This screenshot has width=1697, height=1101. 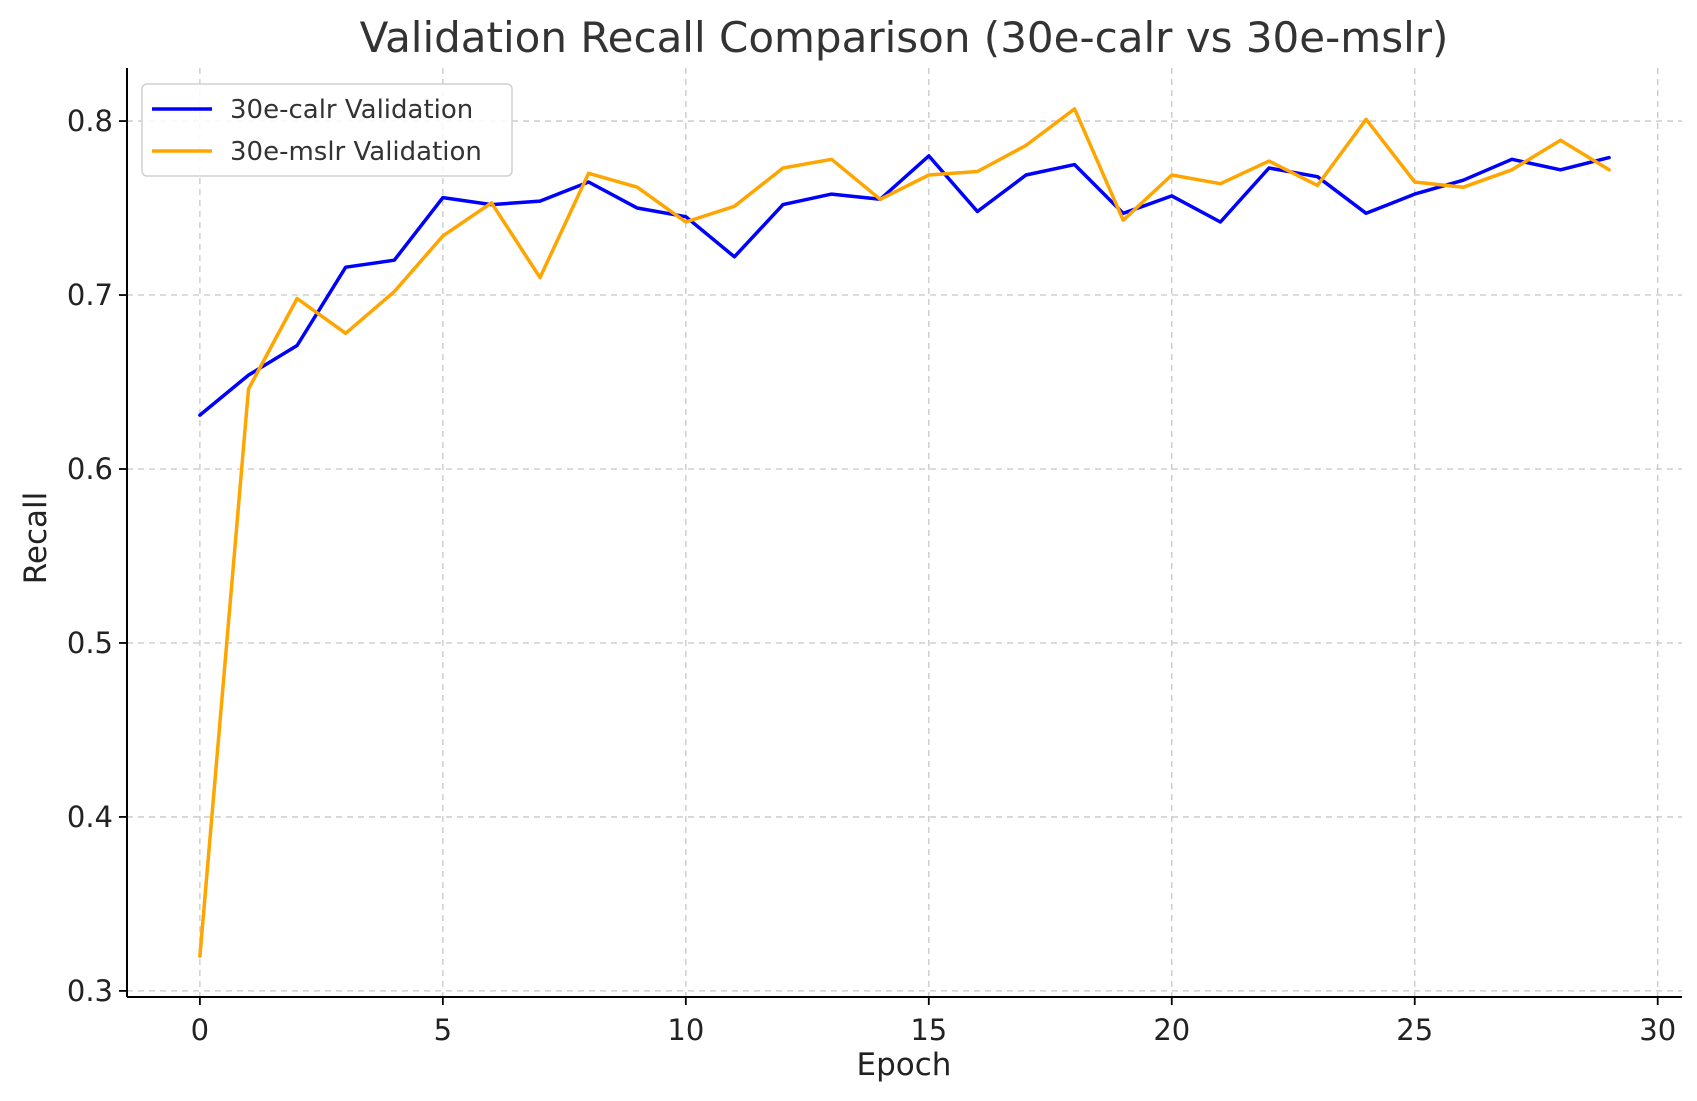 I want to click on y-tick-label: 0.4, so click(x=90, y=817).